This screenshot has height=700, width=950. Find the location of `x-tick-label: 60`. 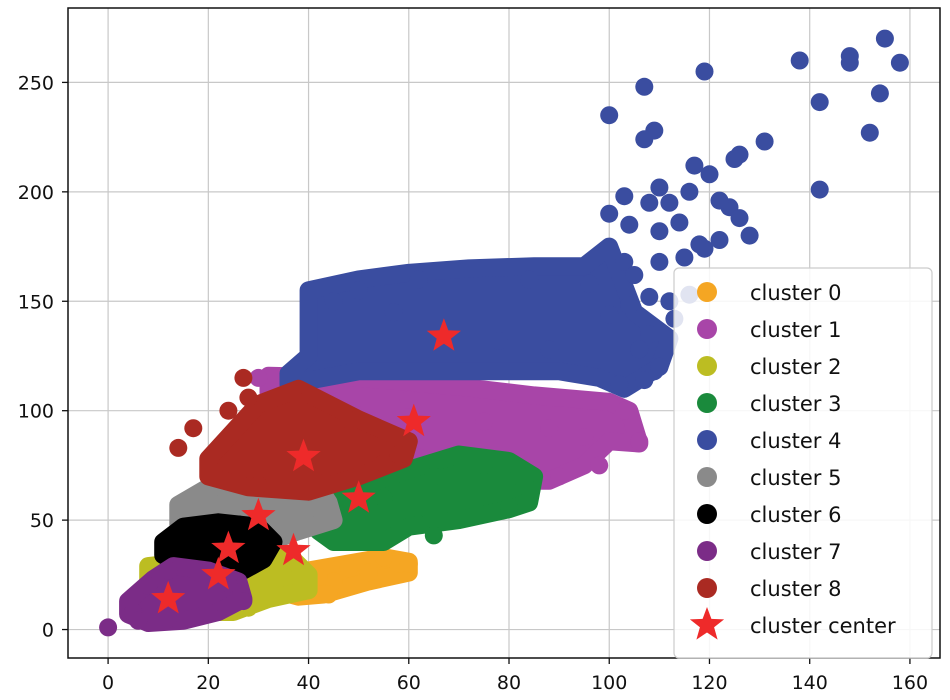

x-tick-label: 60 is located at coordinates (409, 683).